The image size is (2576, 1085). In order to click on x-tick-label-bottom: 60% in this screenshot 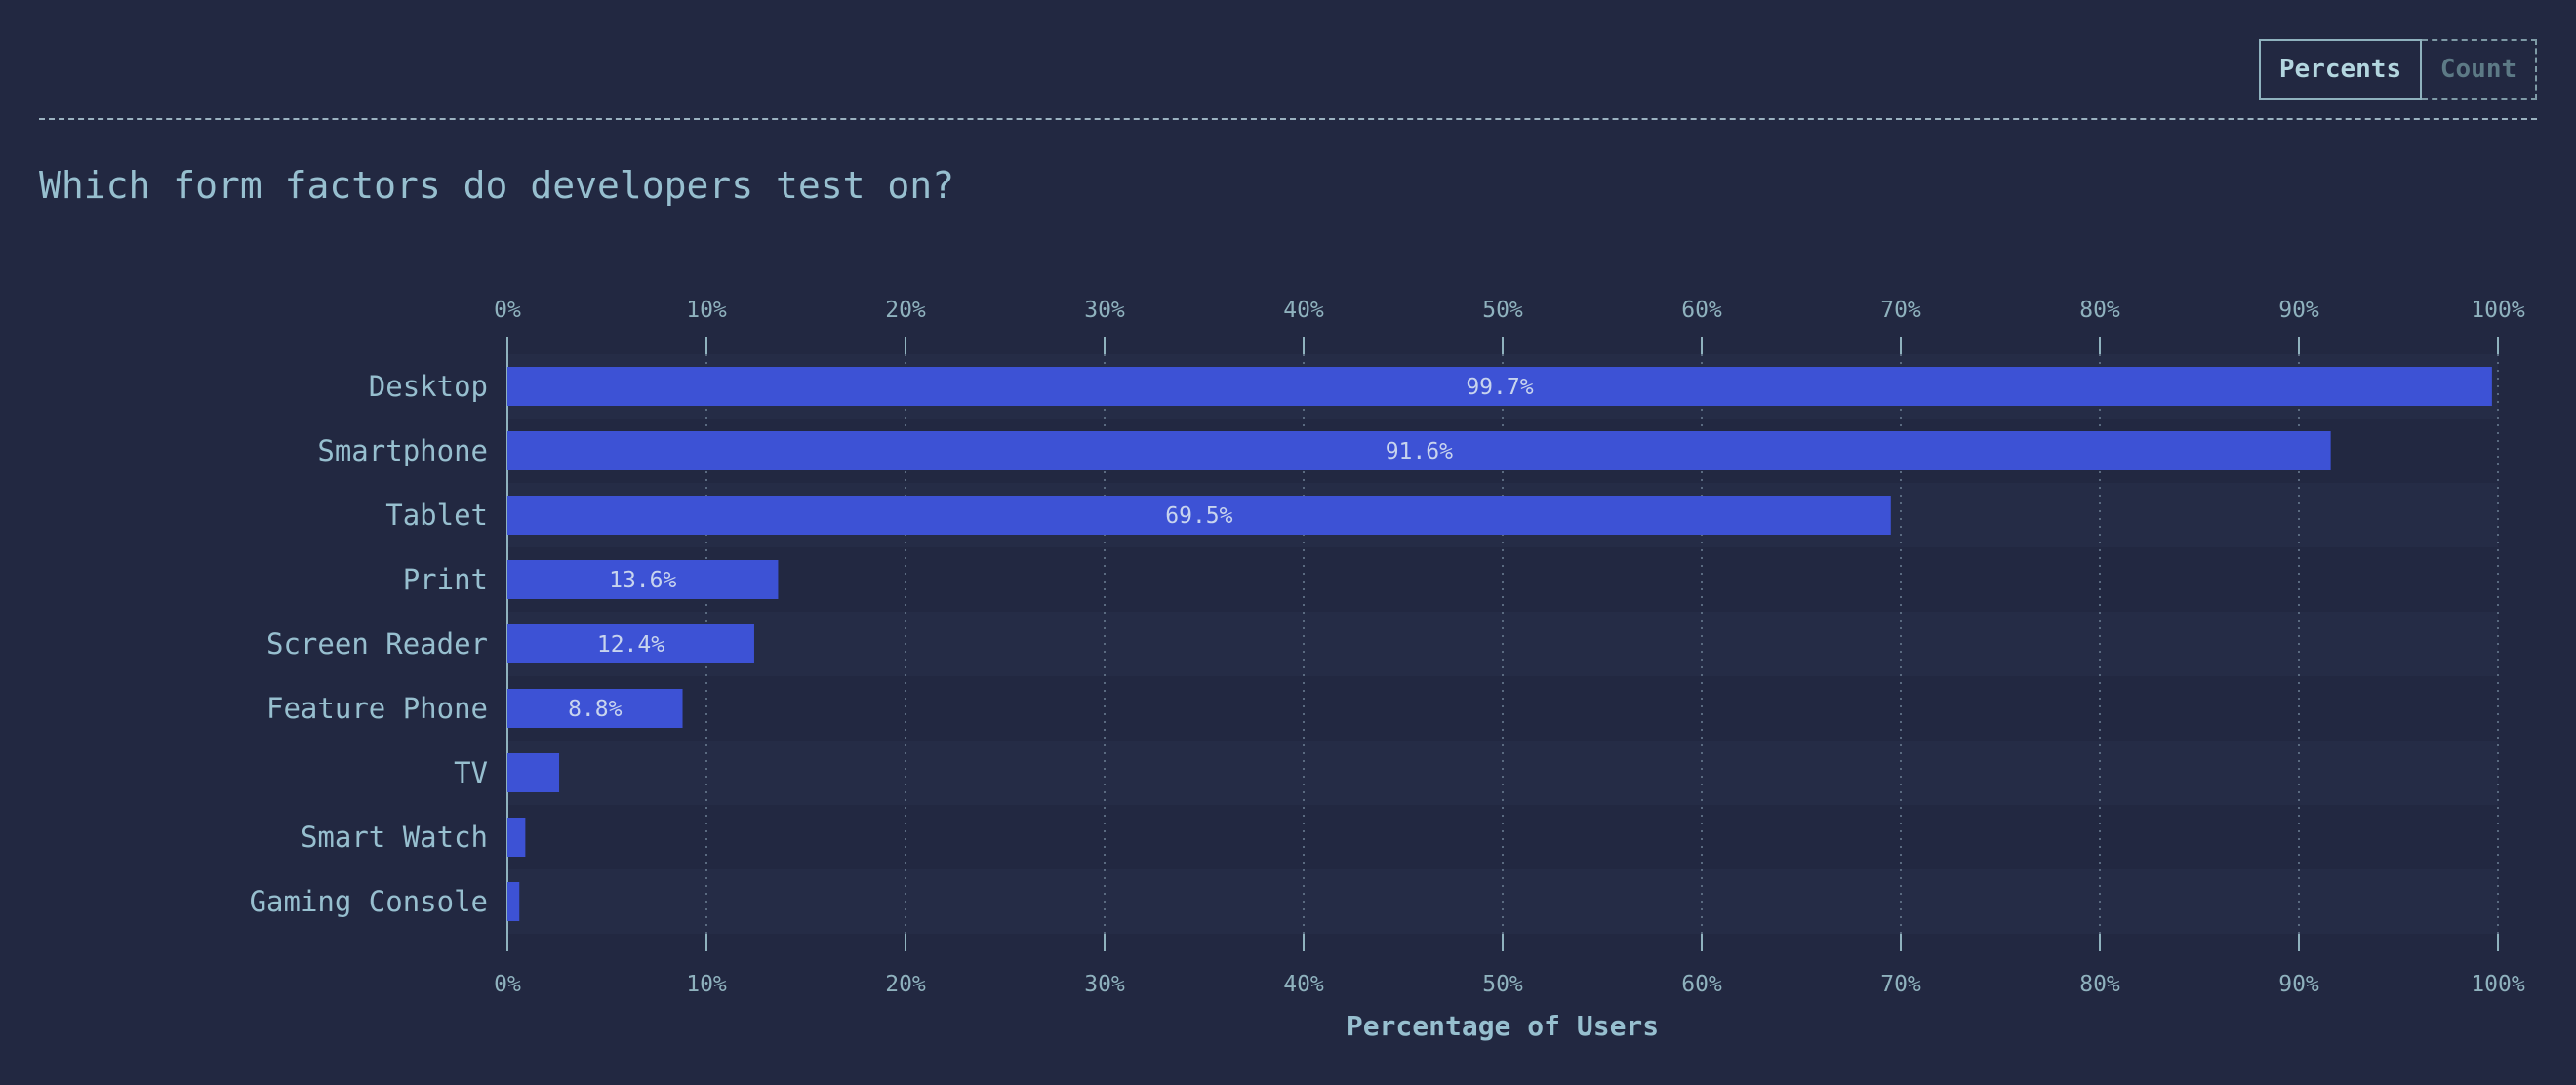, I will do `click(1701, 985)`.